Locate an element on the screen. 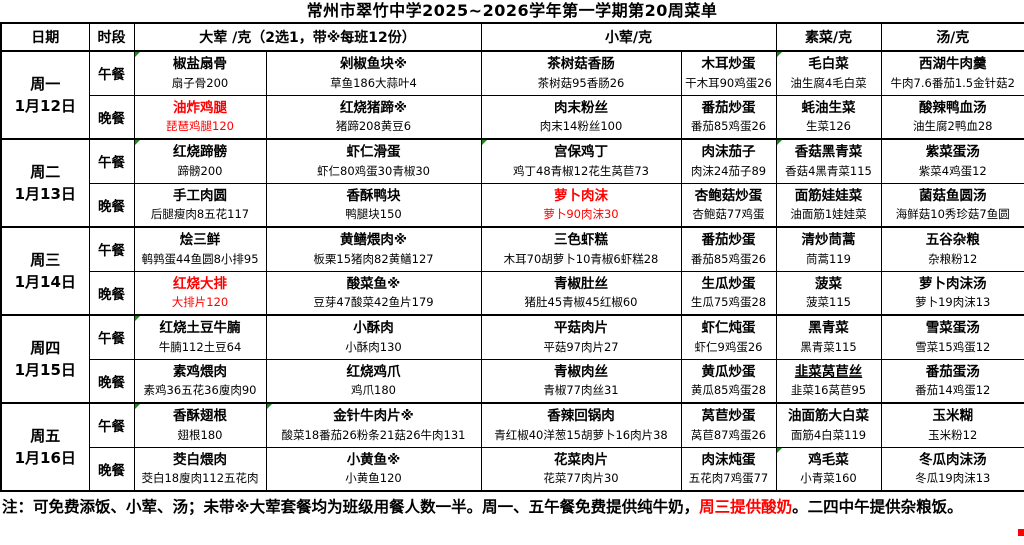  dish-cell: 毛白菜 油生腐4毛白菜 is located at coordinates (828, 73).